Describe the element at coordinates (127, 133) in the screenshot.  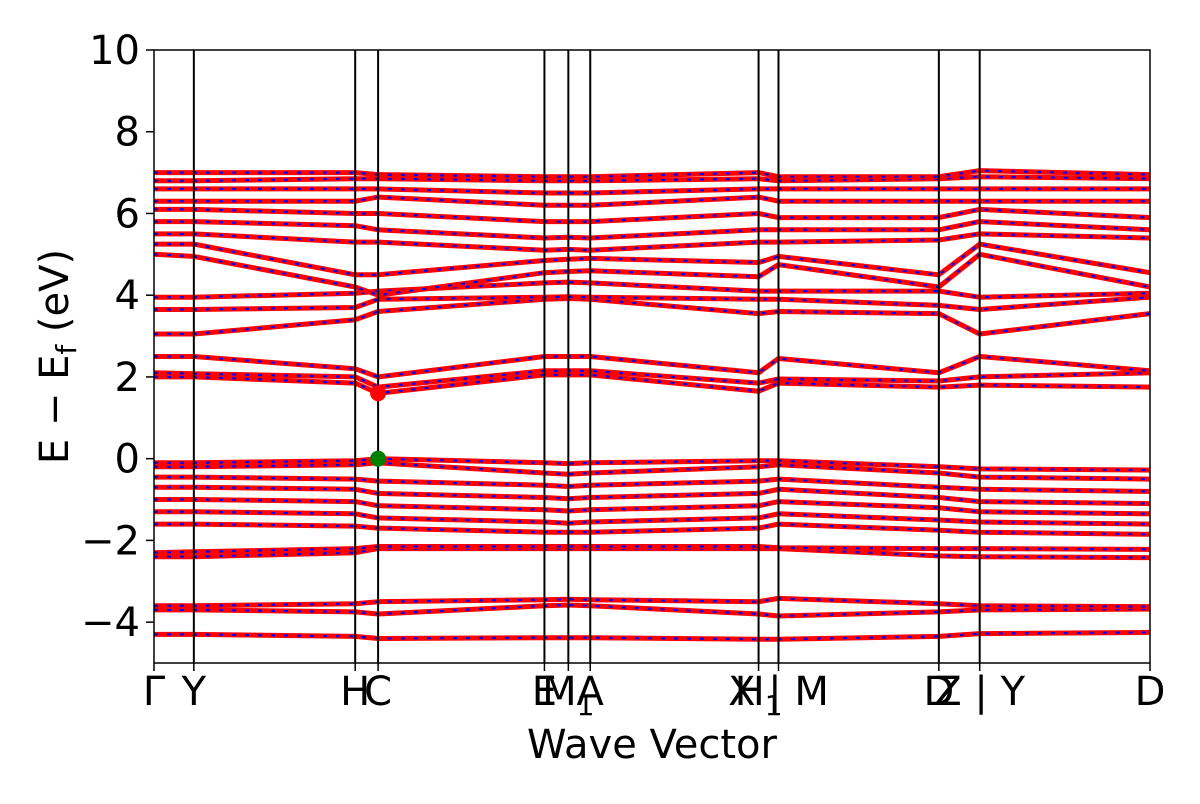
I see `y-tick-label: 8` at that location.